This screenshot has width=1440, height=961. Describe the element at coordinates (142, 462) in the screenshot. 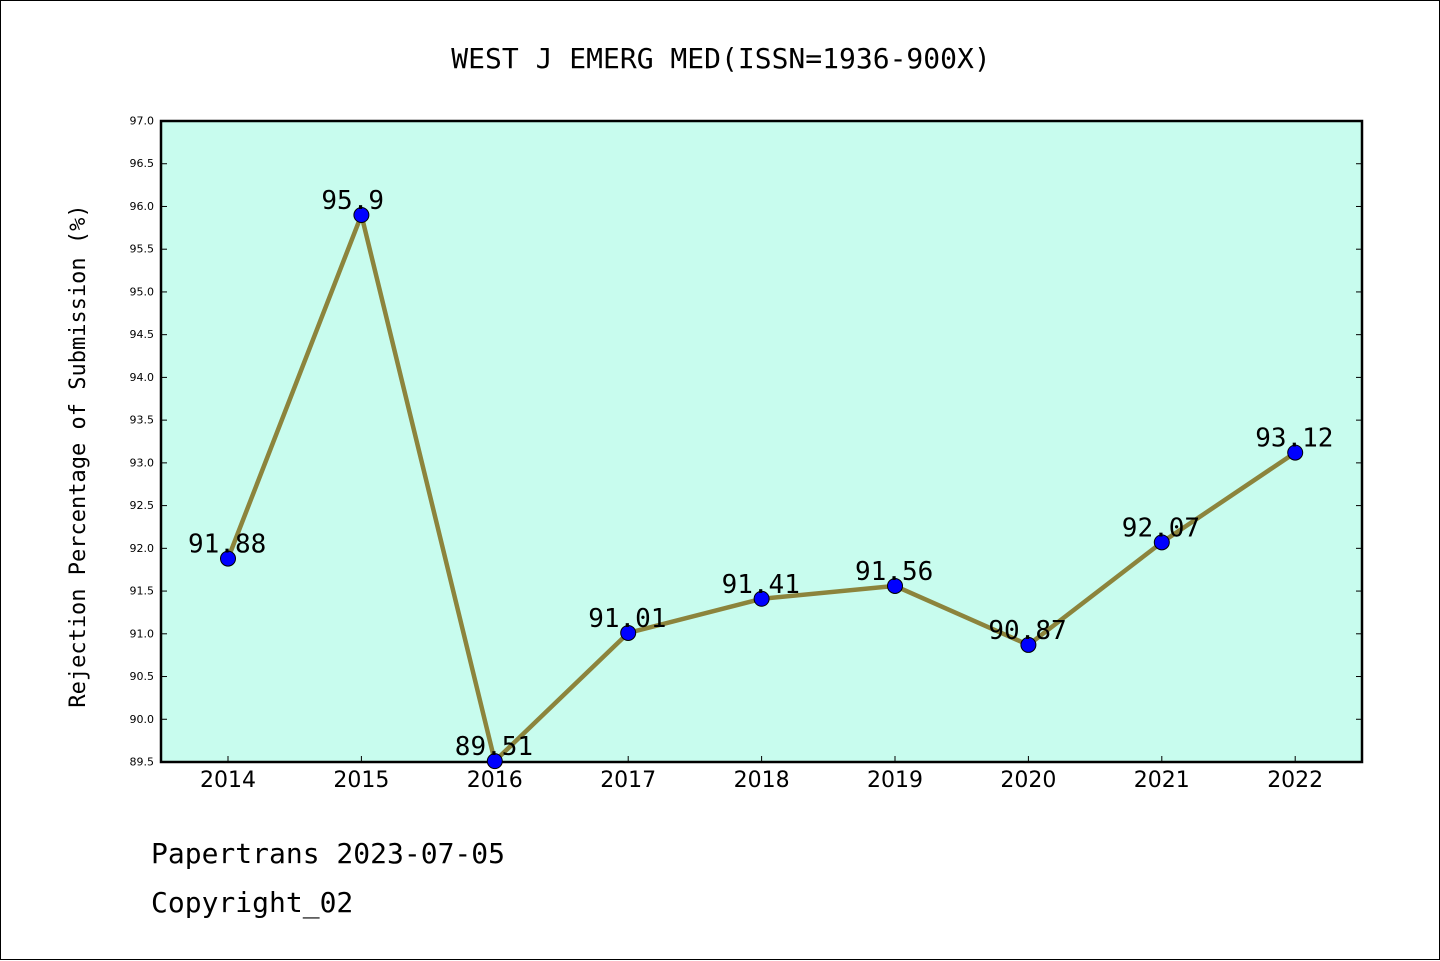

I see `y-tick-label: 93.0` at that location.